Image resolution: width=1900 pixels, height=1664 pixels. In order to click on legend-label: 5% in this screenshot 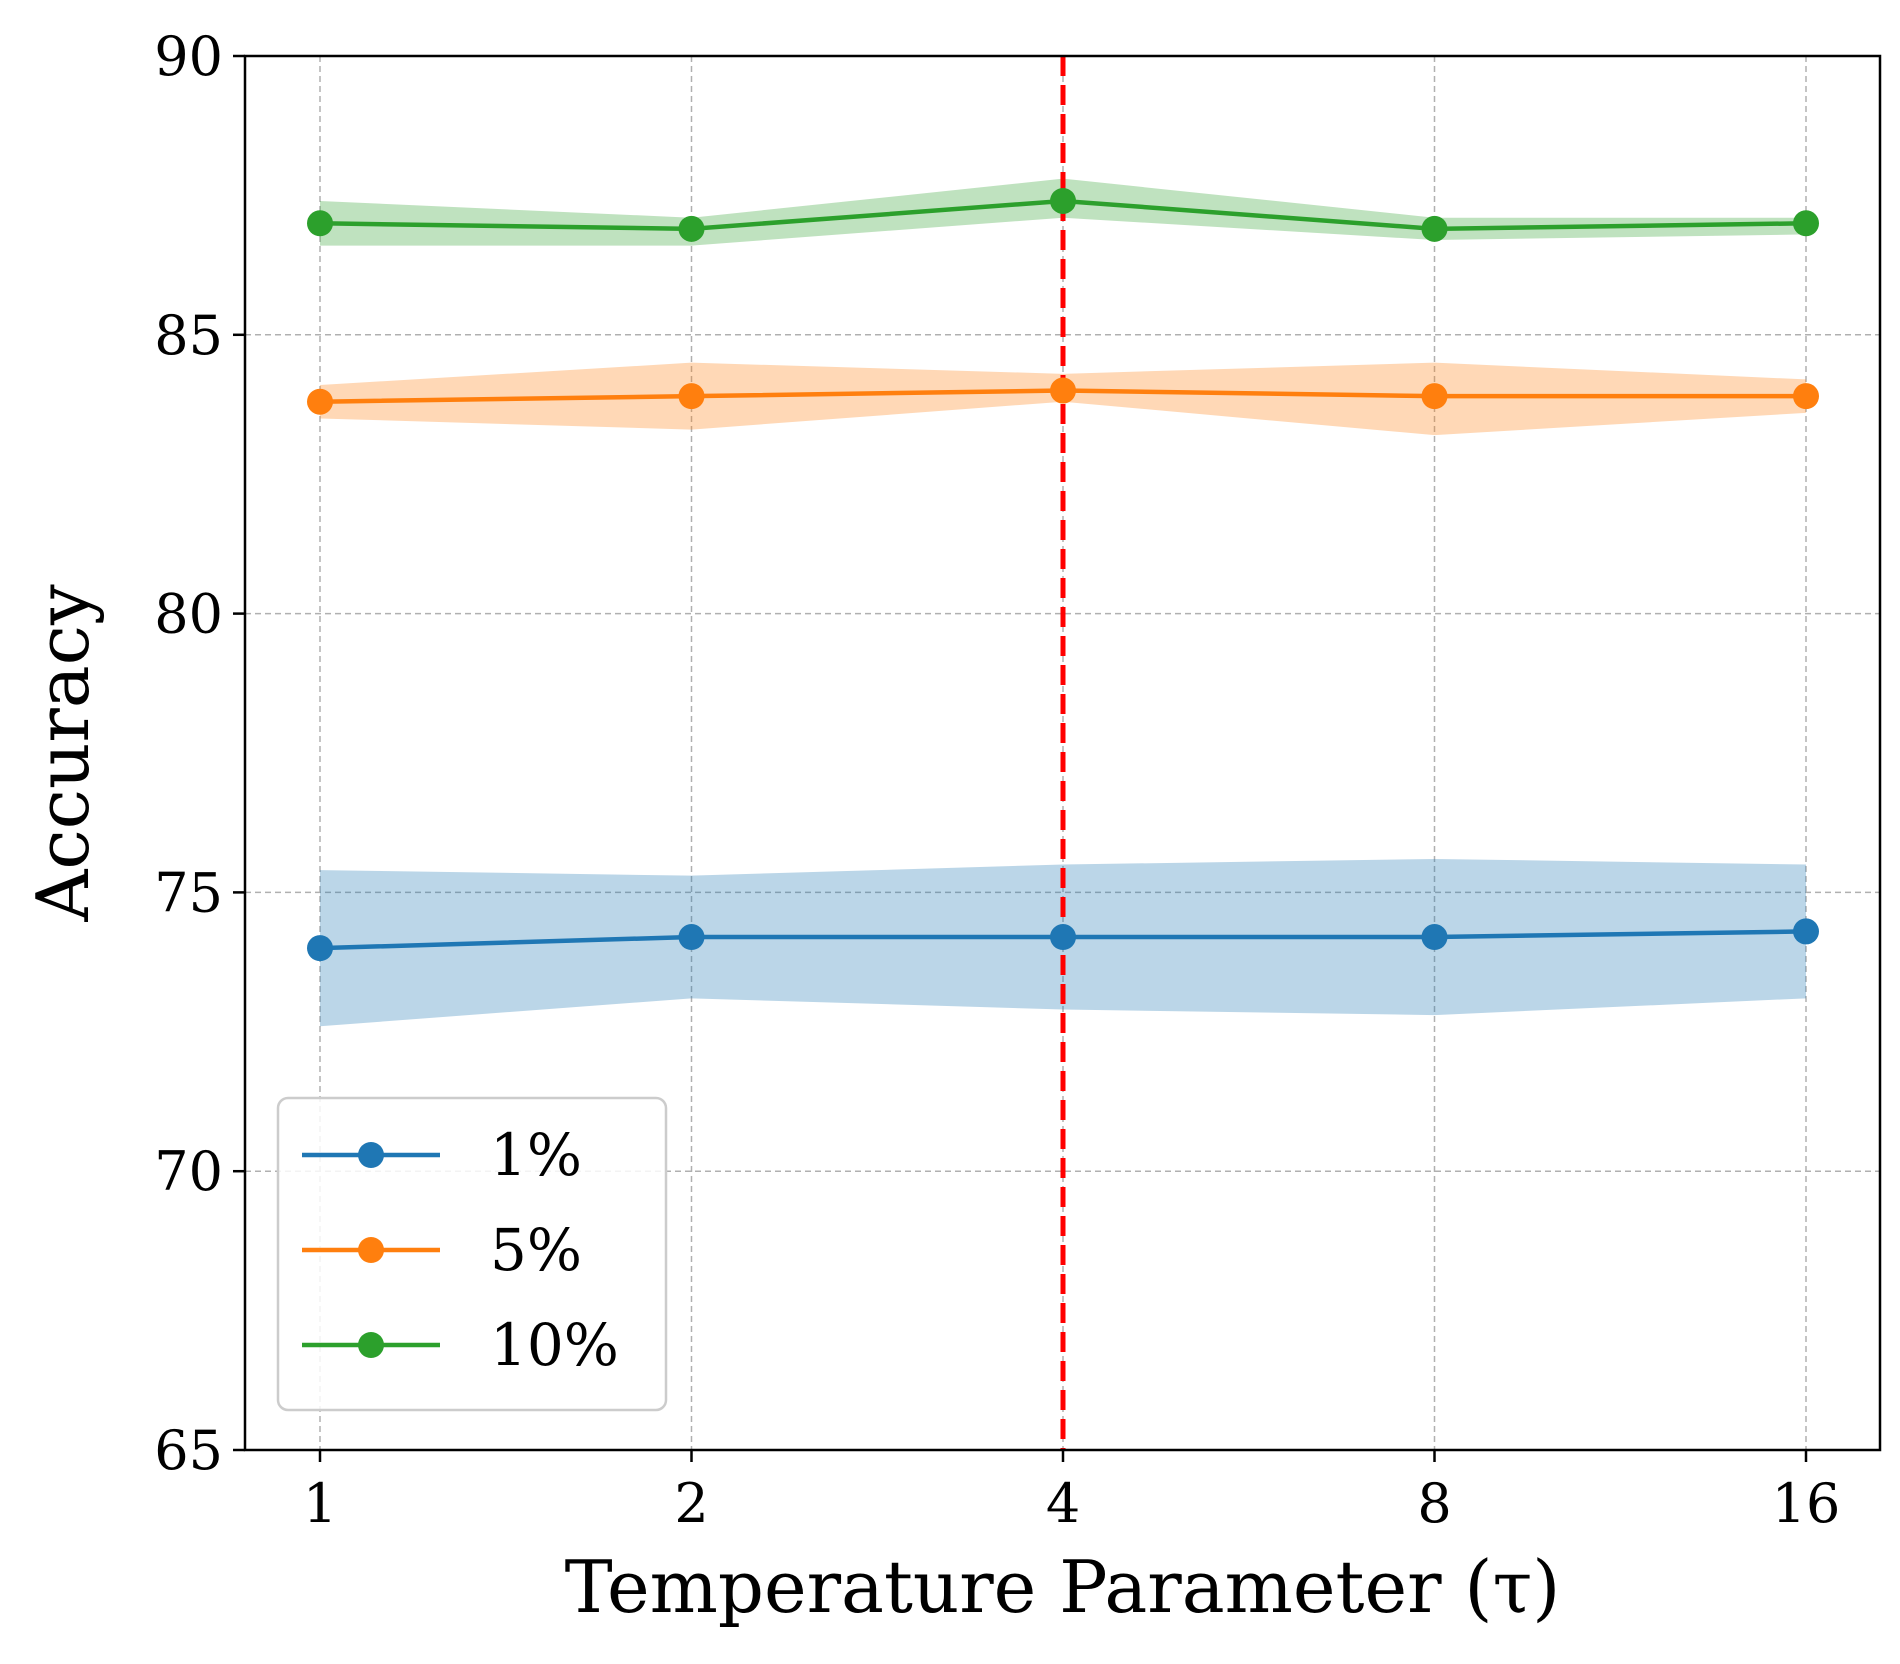, I will do `click(536, 1250)`.